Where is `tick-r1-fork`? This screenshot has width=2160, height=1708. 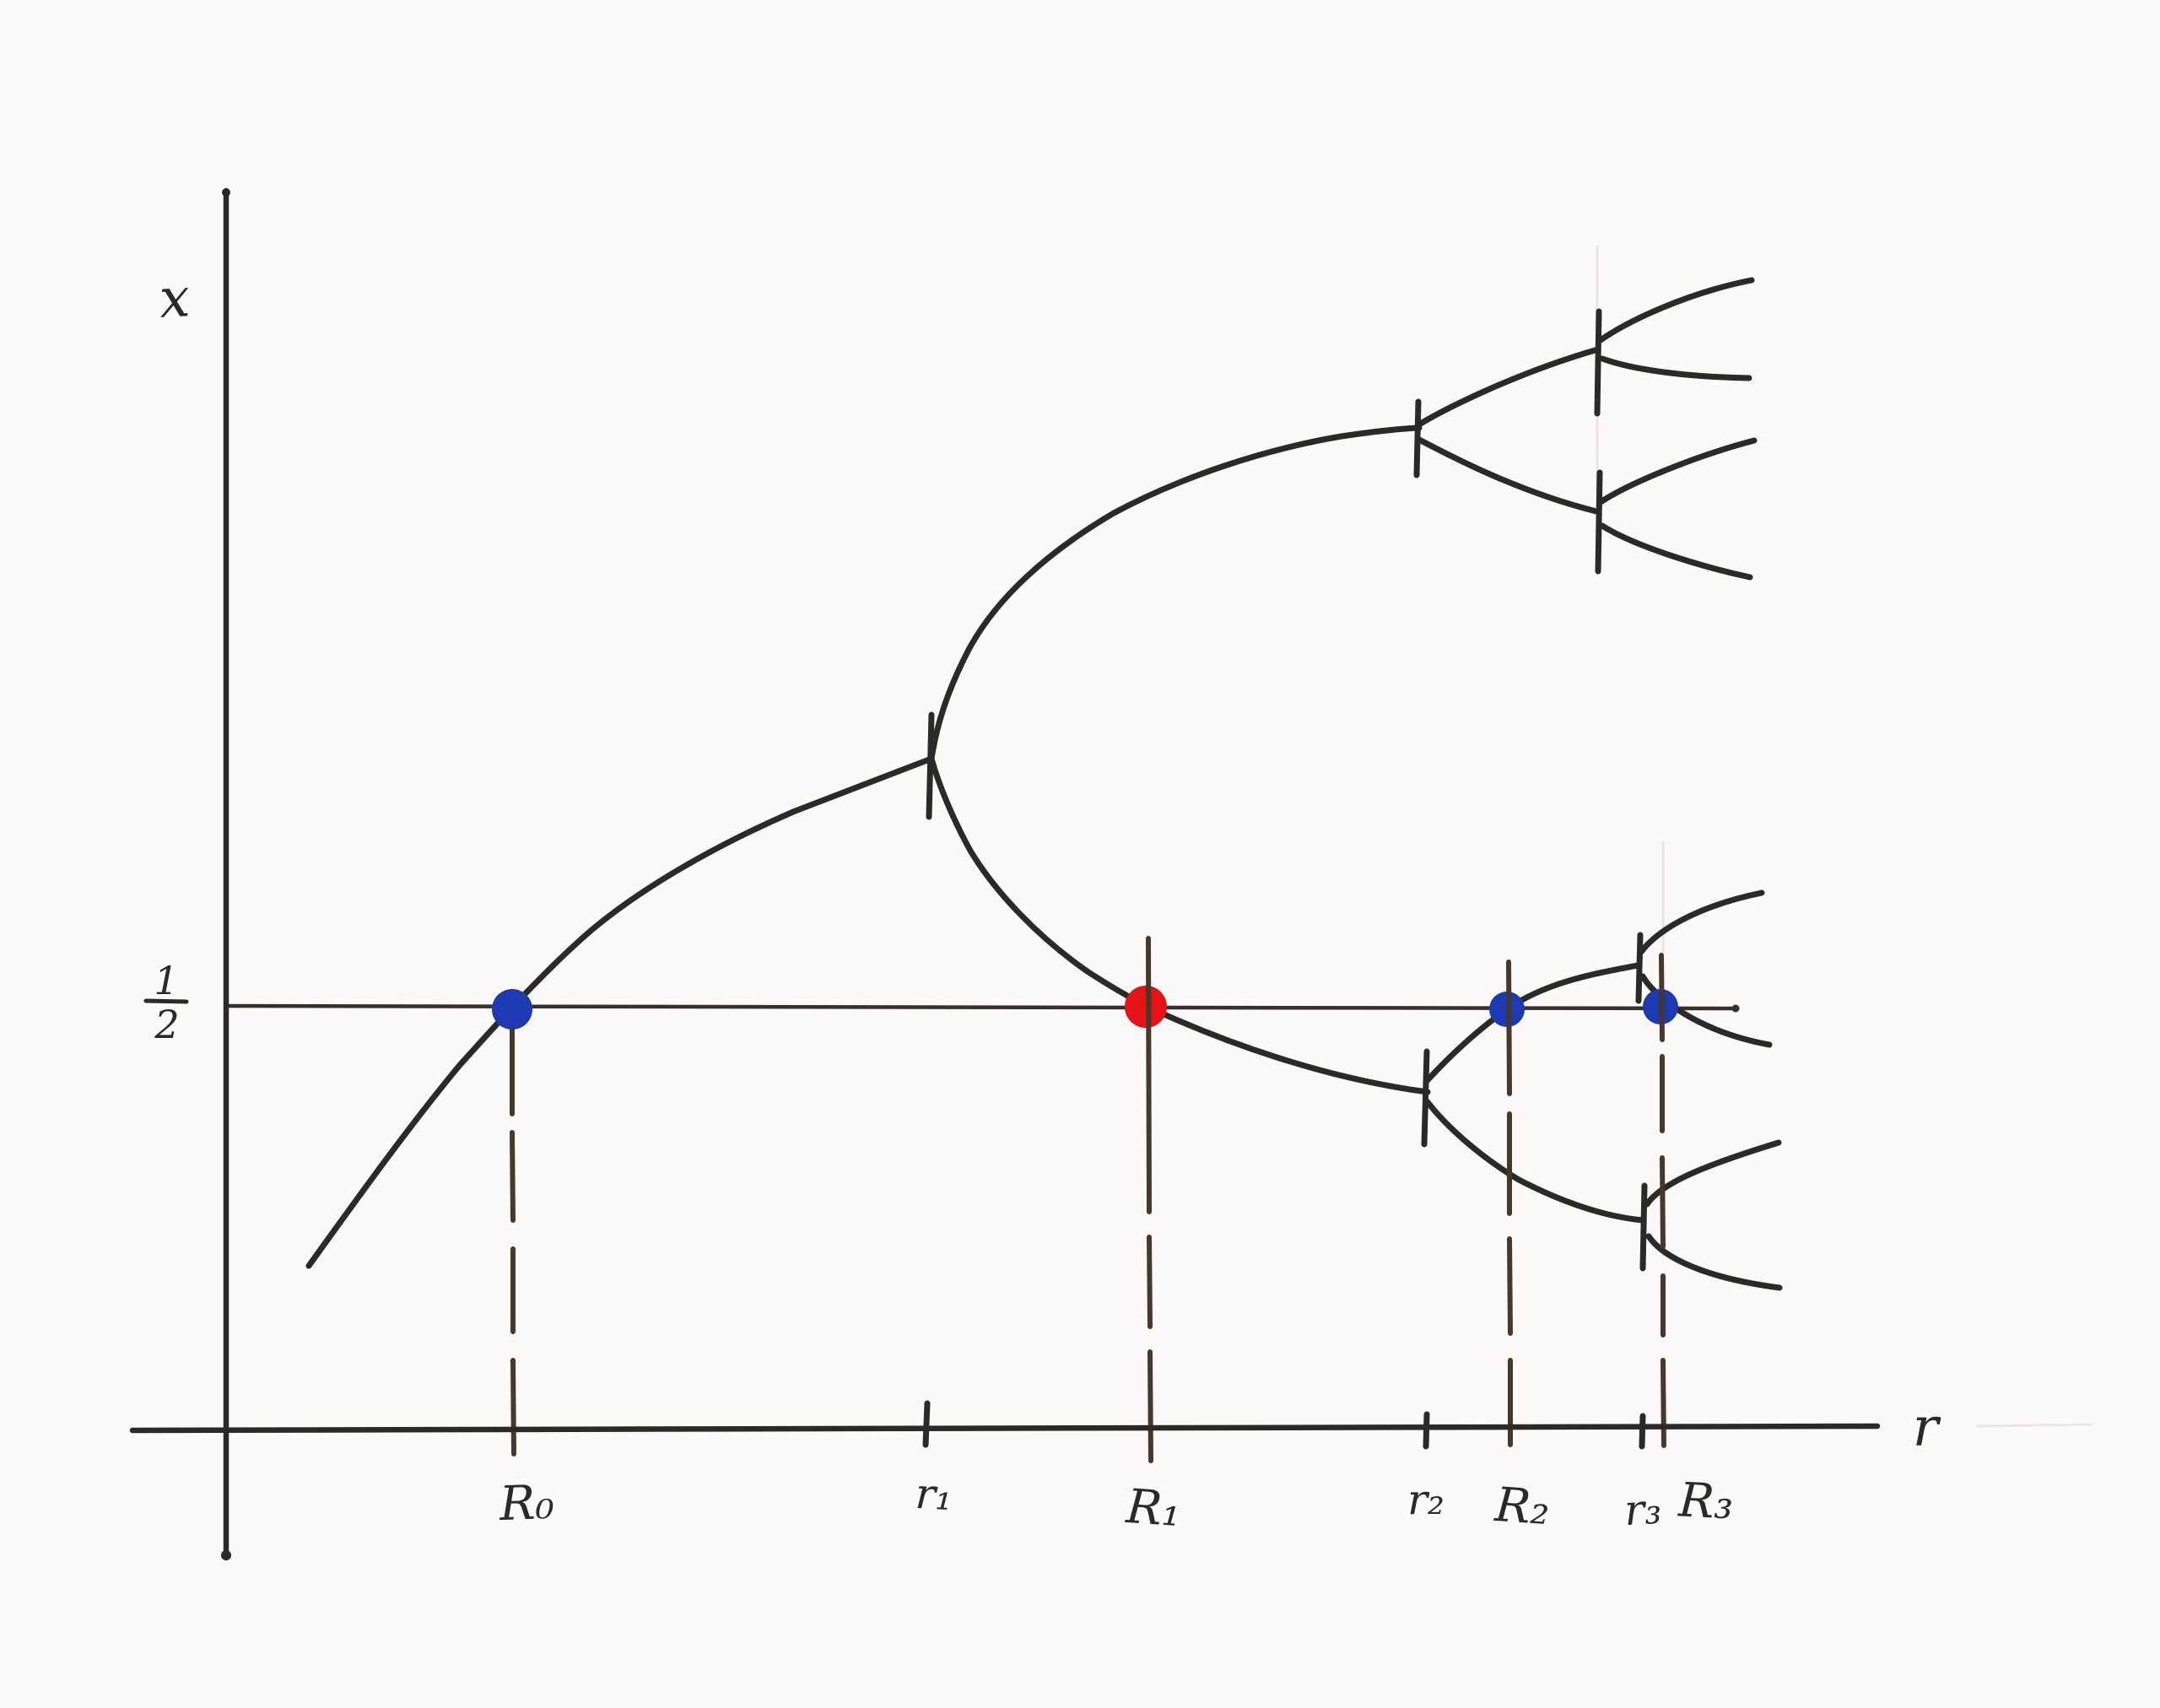
tick-r1-fork is located at coordinates (930, 765).